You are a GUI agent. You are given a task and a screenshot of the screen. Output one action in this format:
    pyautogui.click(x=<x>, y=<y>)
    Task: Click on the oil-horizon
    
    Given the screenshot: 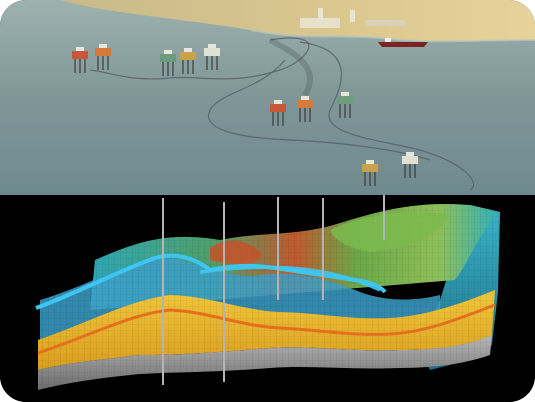 What is the action you would take?
    pyautogui.click(x=266, y=329)
    